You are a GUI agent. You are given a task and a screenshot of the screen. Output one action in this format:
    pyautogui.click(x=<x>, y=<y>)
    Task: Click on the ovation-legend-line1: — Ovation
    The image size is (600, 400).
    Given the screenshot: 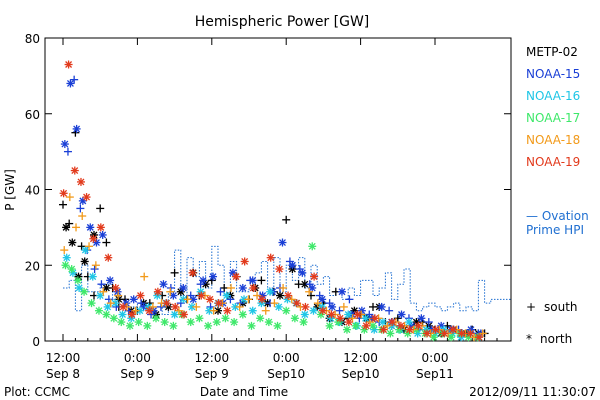 What is the action you would take?
    pyautogui.click(x=557, y=216)
    